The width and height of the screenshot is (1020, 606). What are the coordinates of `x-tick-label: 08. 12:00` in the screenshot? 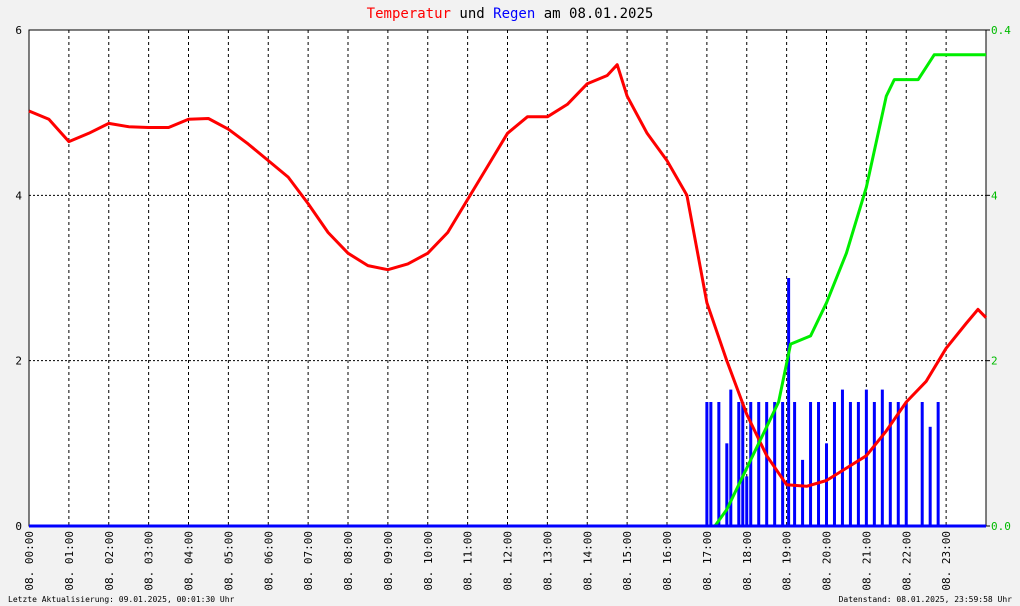 It's located at (508, 561).